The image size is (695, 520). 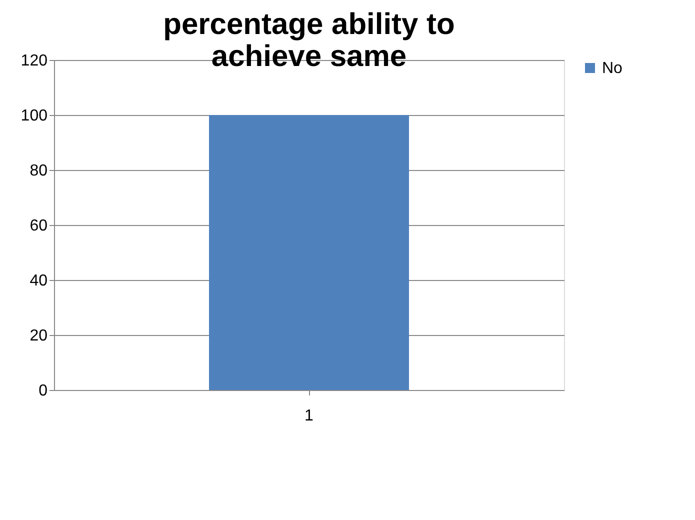 I want to click on y-tick-label: 40, so click(x=39, y=281).